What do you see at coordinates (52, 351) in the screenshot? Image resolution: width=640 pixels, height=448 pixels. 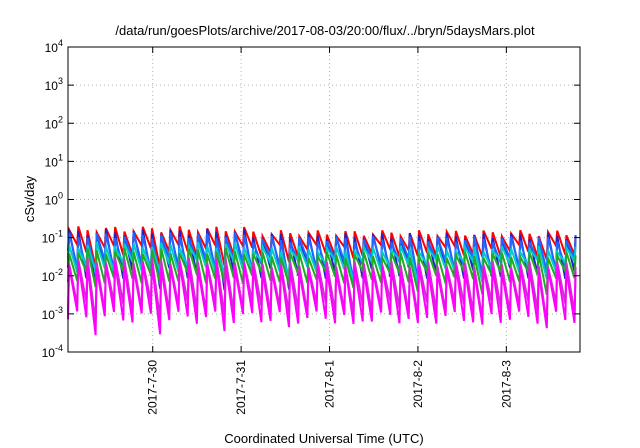 I see `y-tick-label: 10⁻⁴` at bounding box center [52, 351].